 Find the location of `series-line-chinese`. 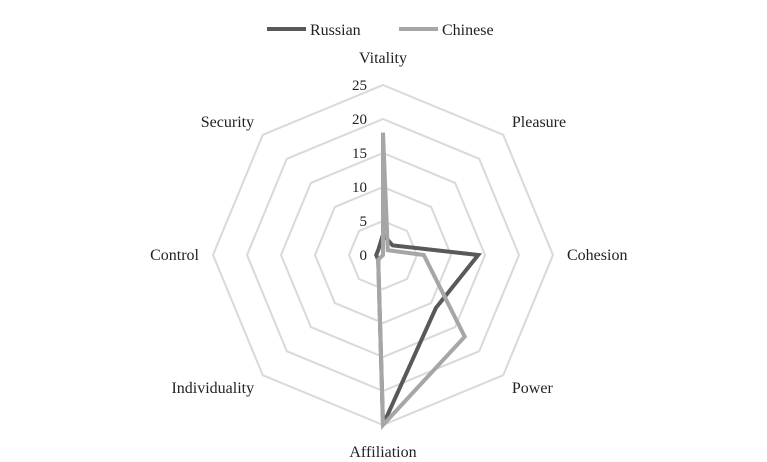

series-line-chinese is located at coordinates (422, 281).